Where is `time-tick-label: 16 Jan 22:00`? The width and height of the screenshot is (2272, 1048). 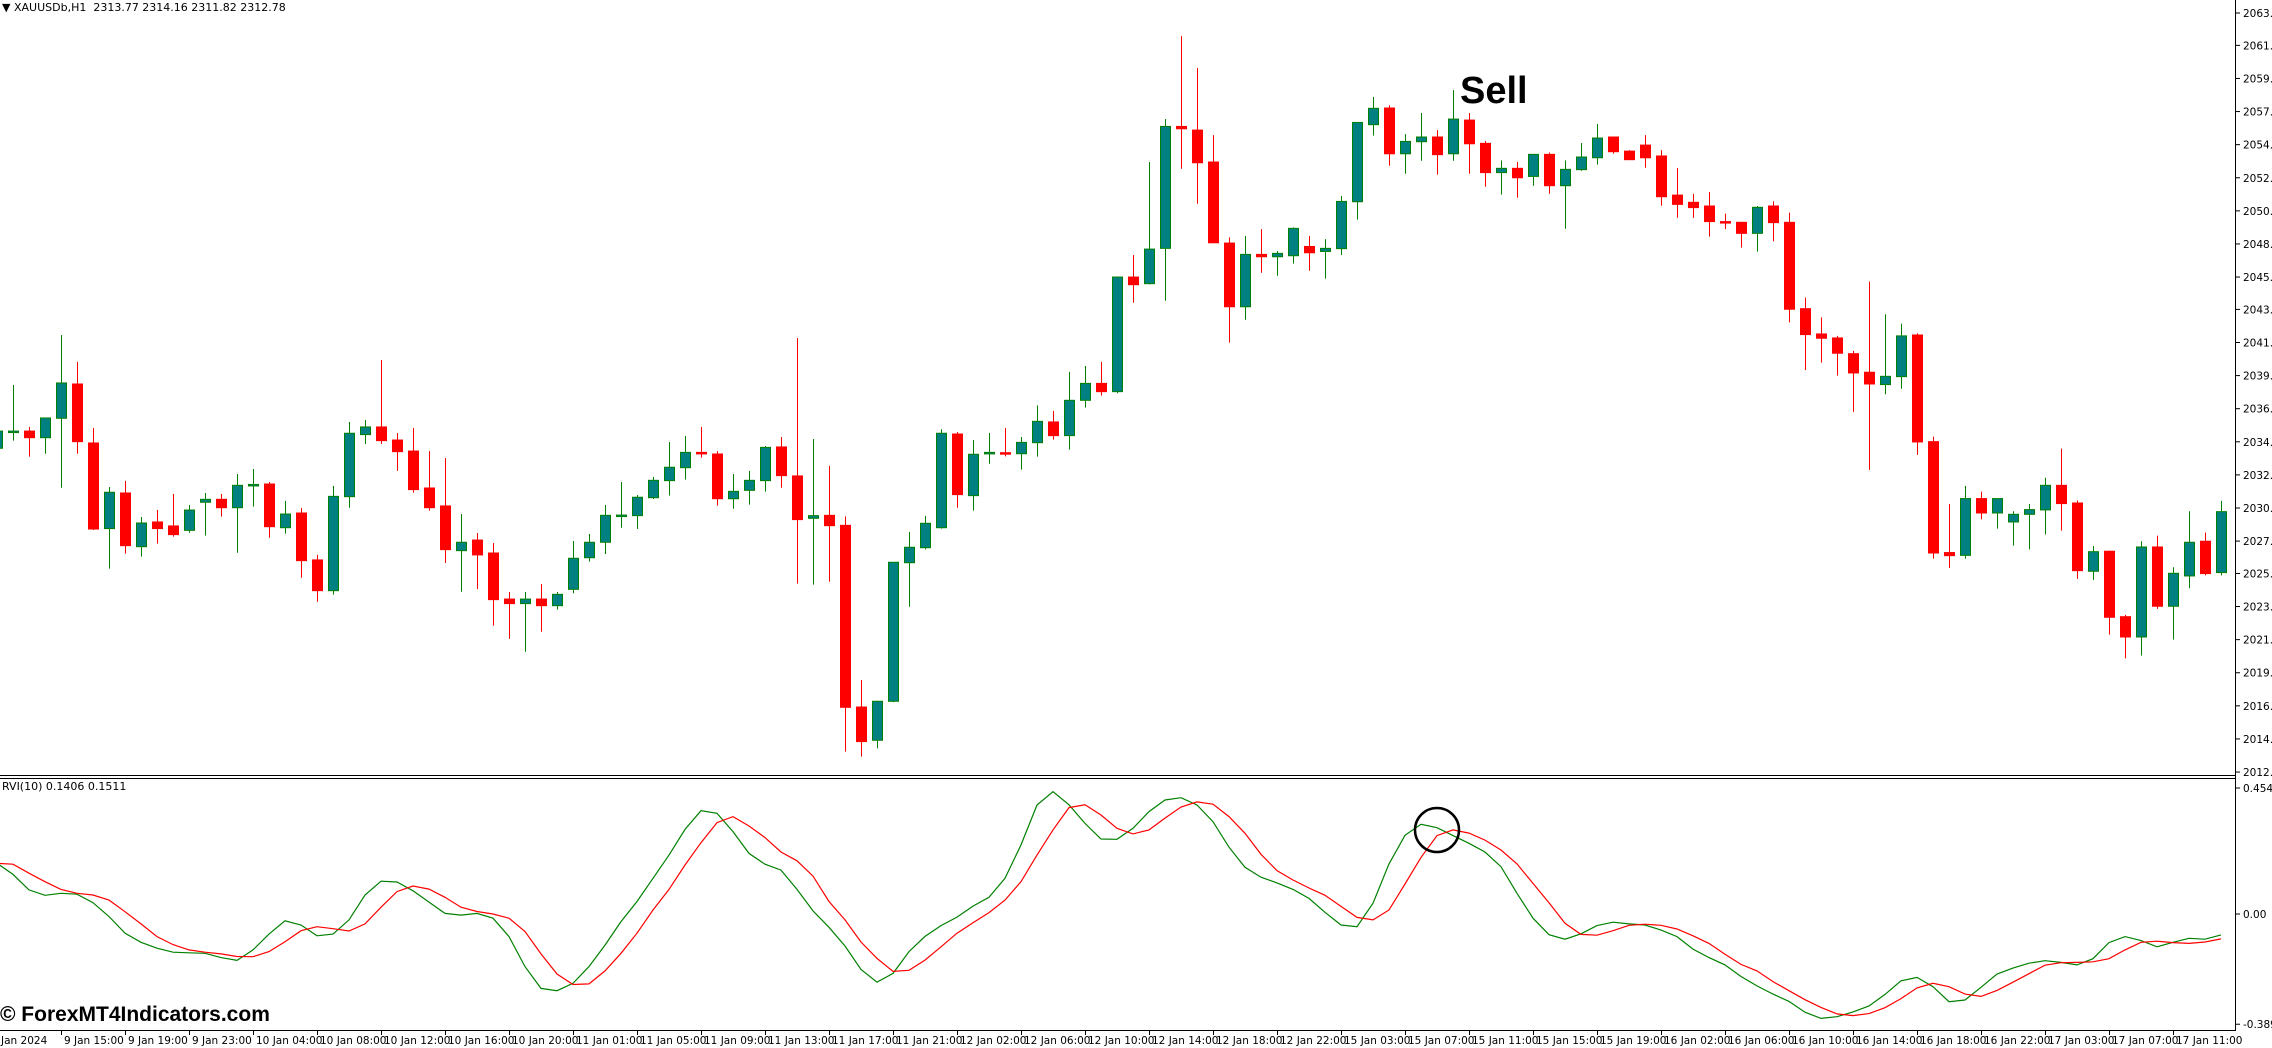
time-tick-label: 16 Jan 22:00 is located at coordinates (2017, 1041).